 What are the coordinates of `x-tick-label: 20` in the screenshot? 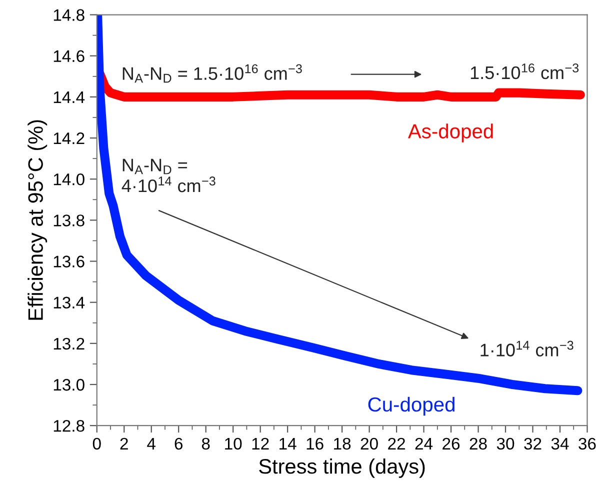 It's located at (369, 444).